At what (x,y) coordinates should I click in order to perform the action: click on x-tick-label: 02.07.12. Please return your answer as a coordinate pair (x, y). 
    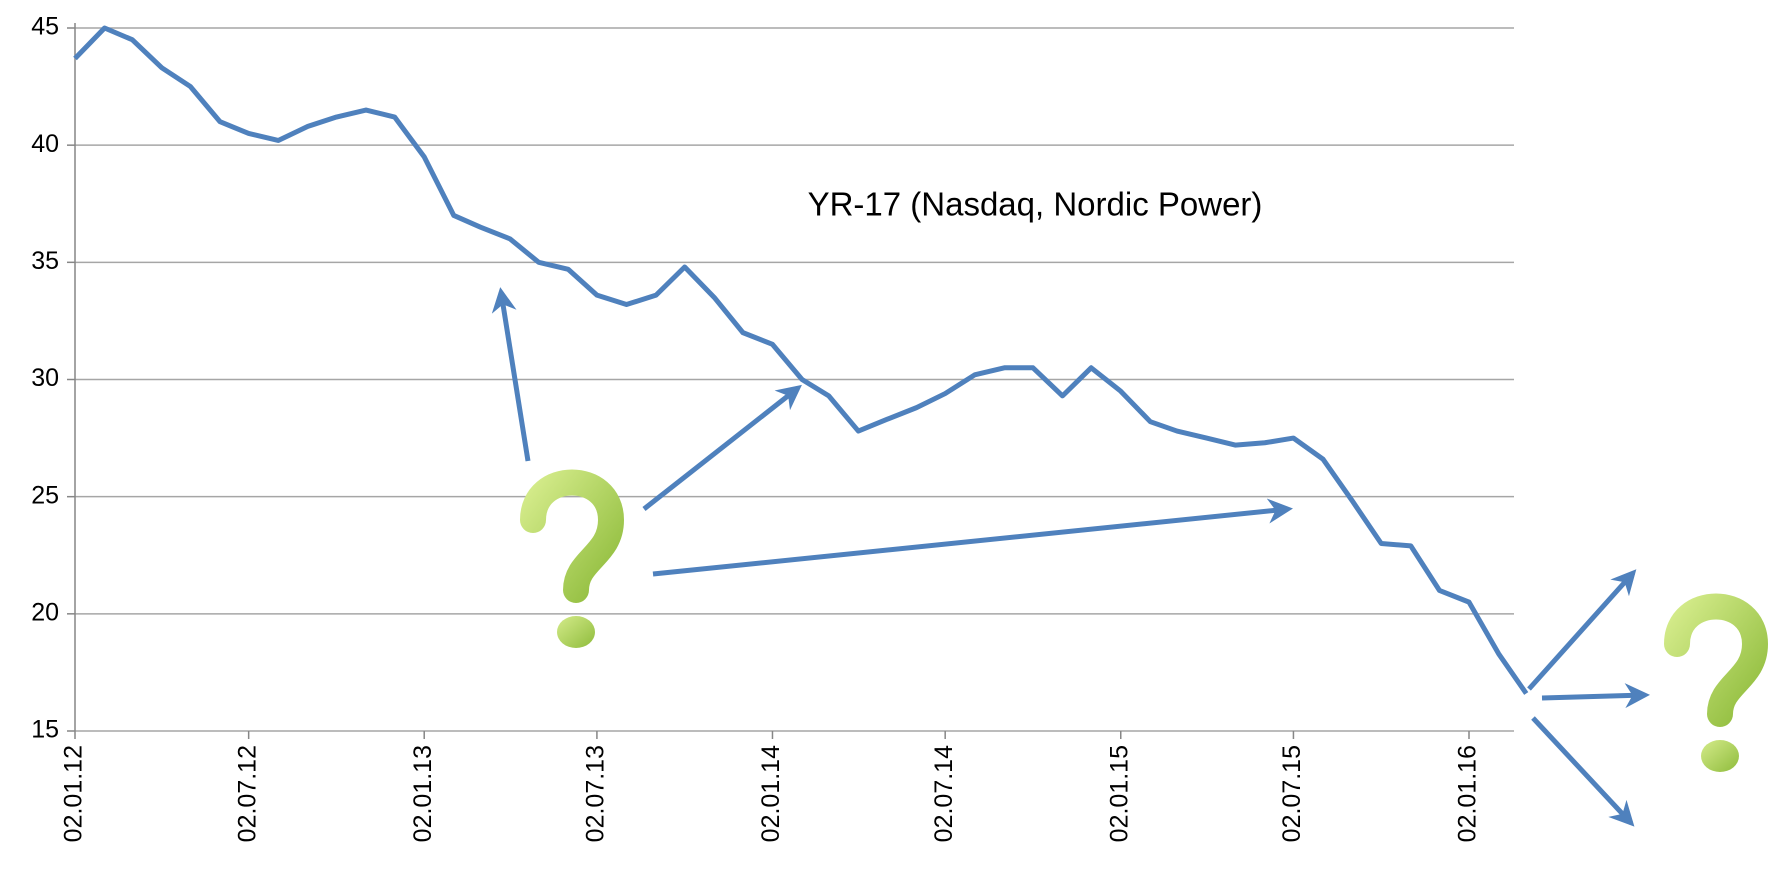
    Looking at the image, I should click on (247, 793).